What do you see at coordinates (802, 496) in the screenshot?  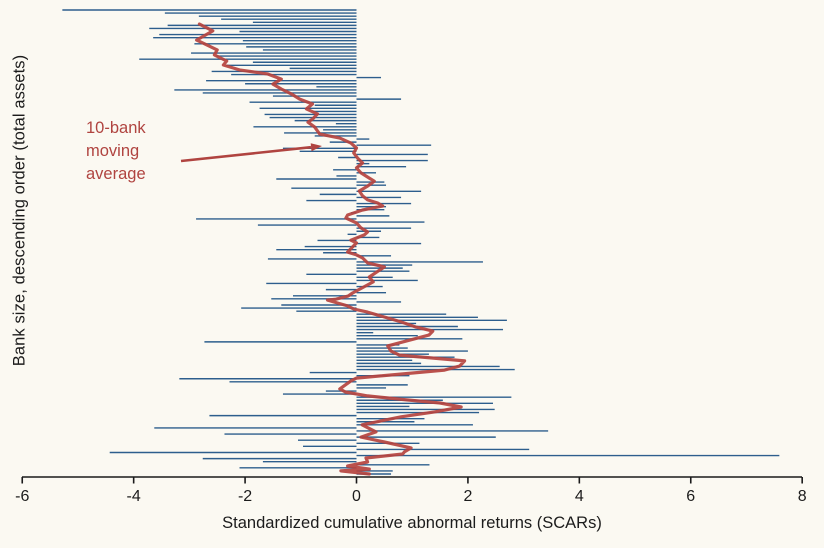 I see `x-tick-label: 8` at bounding box center [802, 496].